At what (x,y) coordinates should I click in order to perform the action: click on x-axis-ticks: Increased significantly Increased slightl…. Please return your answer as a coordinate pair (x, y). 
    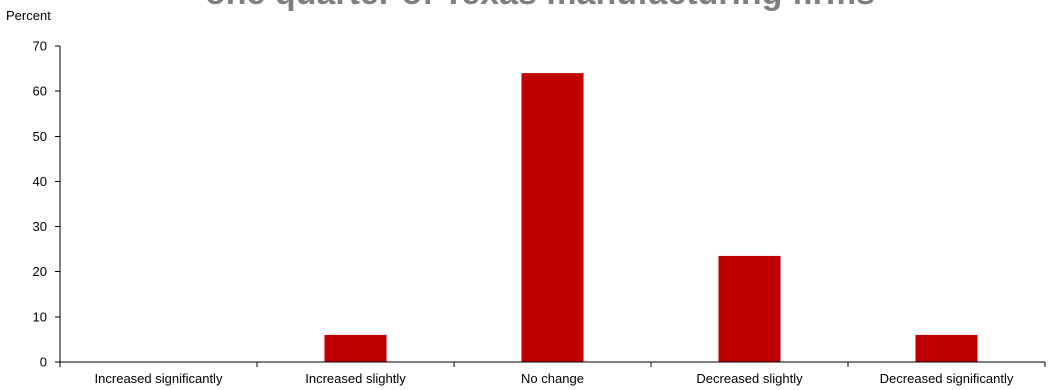
    Looking at the image, I should click on (552, 374).